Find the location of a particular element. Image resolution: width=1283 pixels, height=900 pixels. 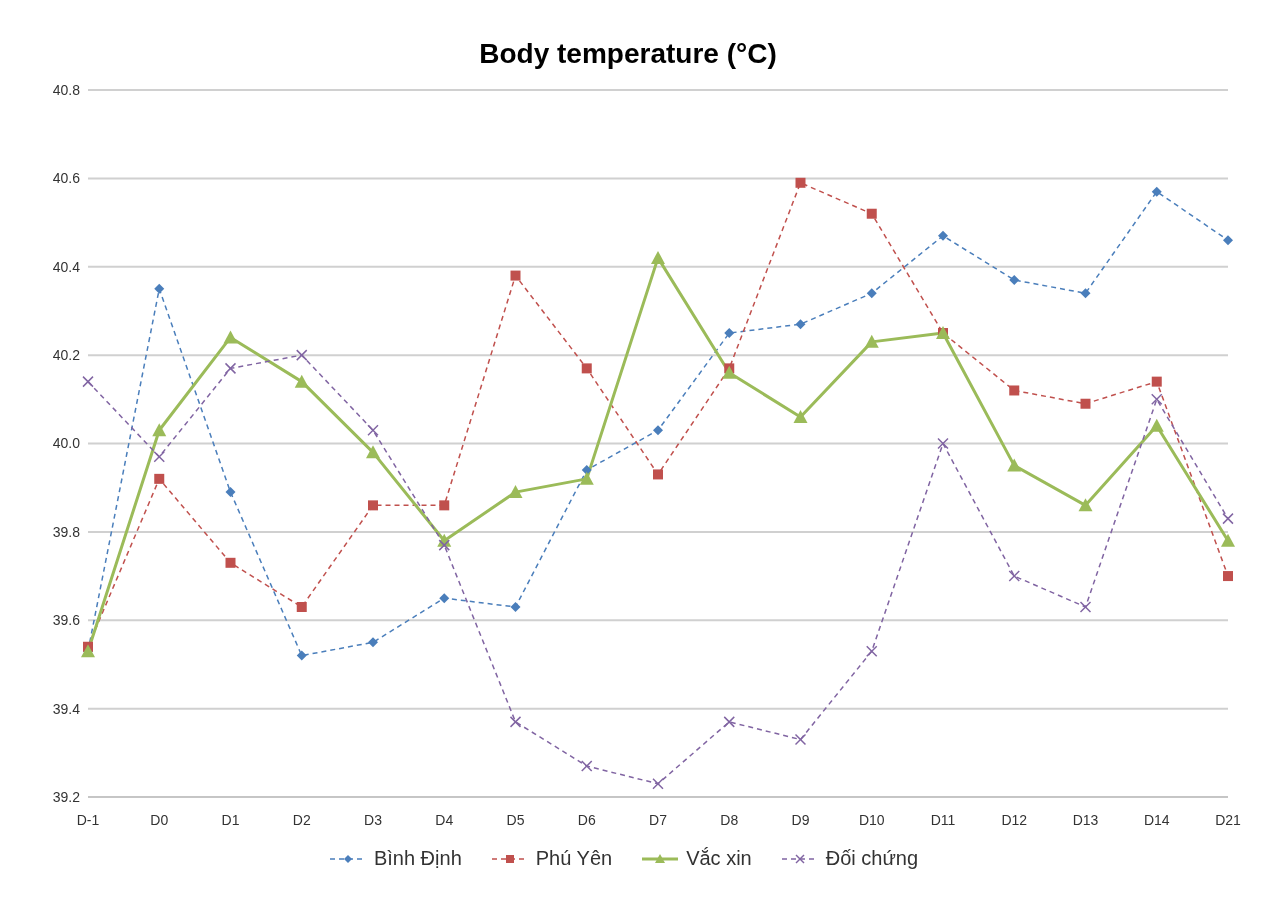

y-tick-label: 39.4 is located at coordinates (66, 708).